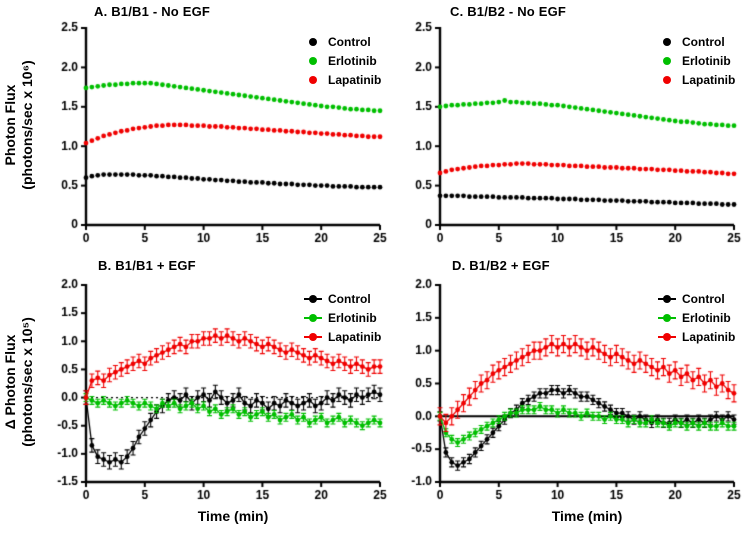 The image size is (745, 533). I want to click on panel-d-title: D. B1/B2 + EGF, so click(501, 265).